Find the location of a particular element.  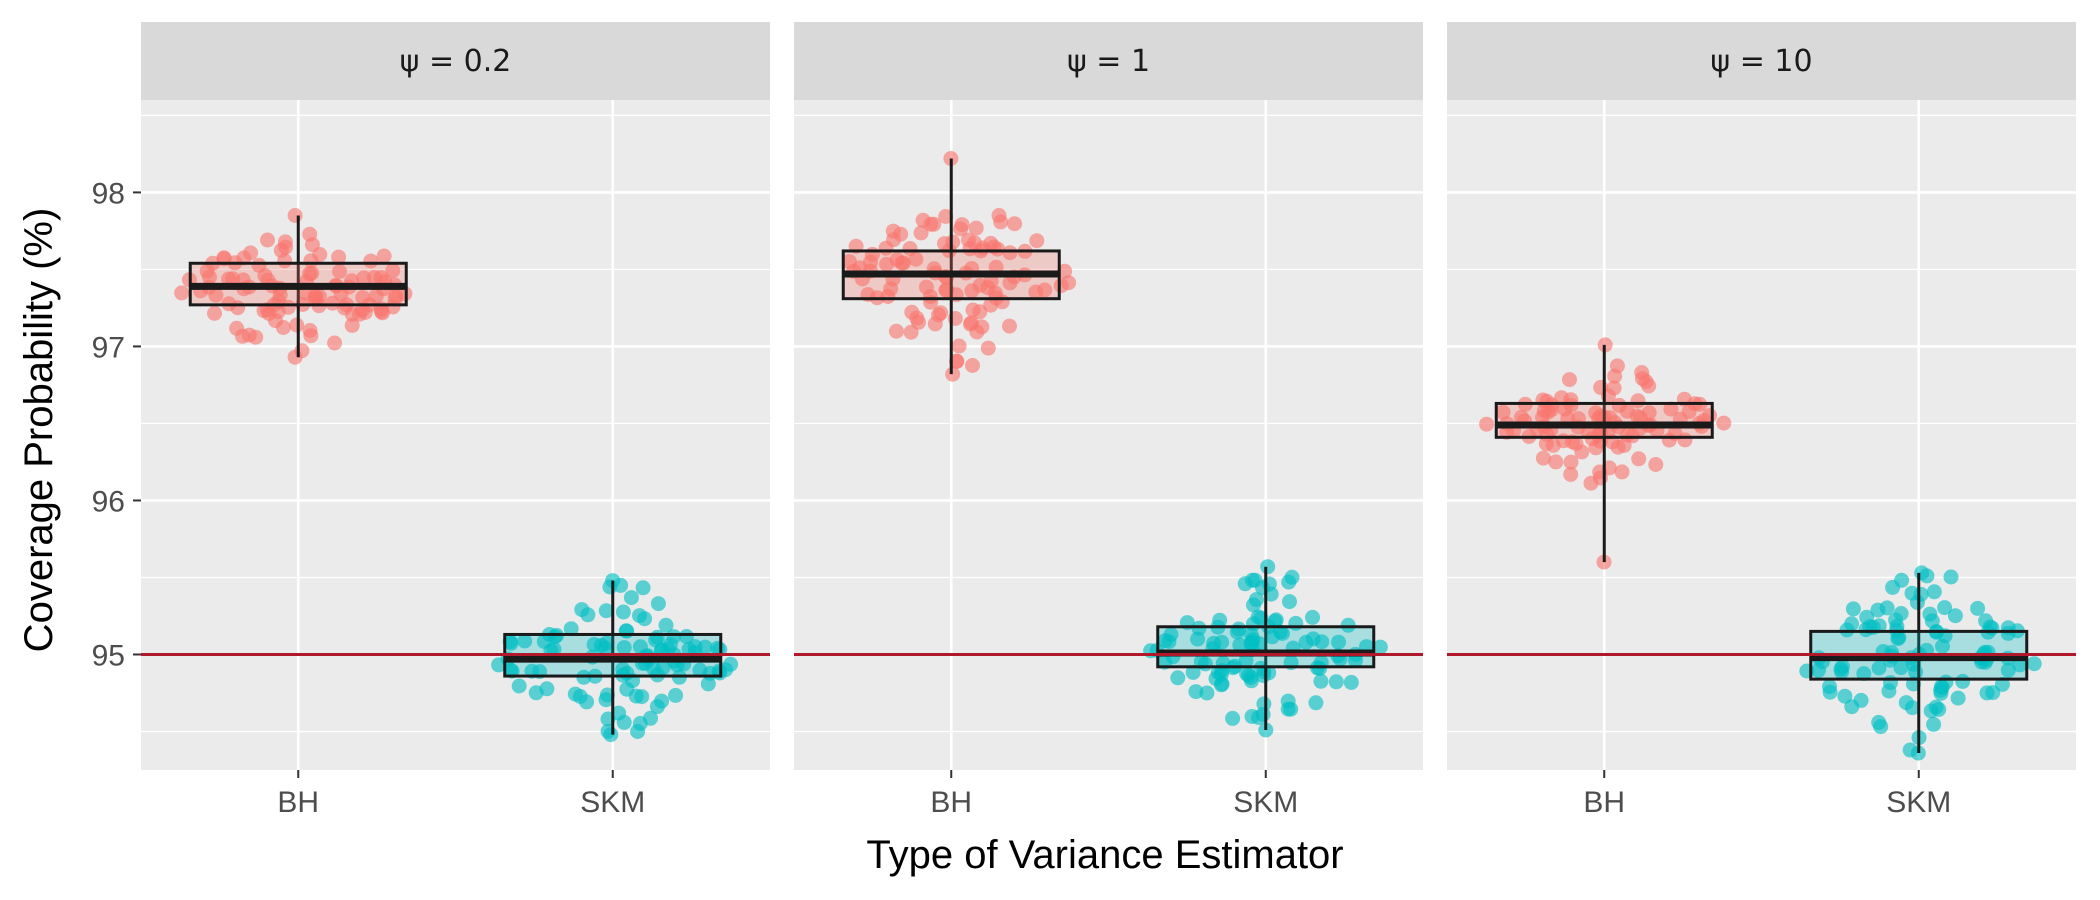

panel-strip-label: ψ = 10 is located at coordinates (1761, 61).